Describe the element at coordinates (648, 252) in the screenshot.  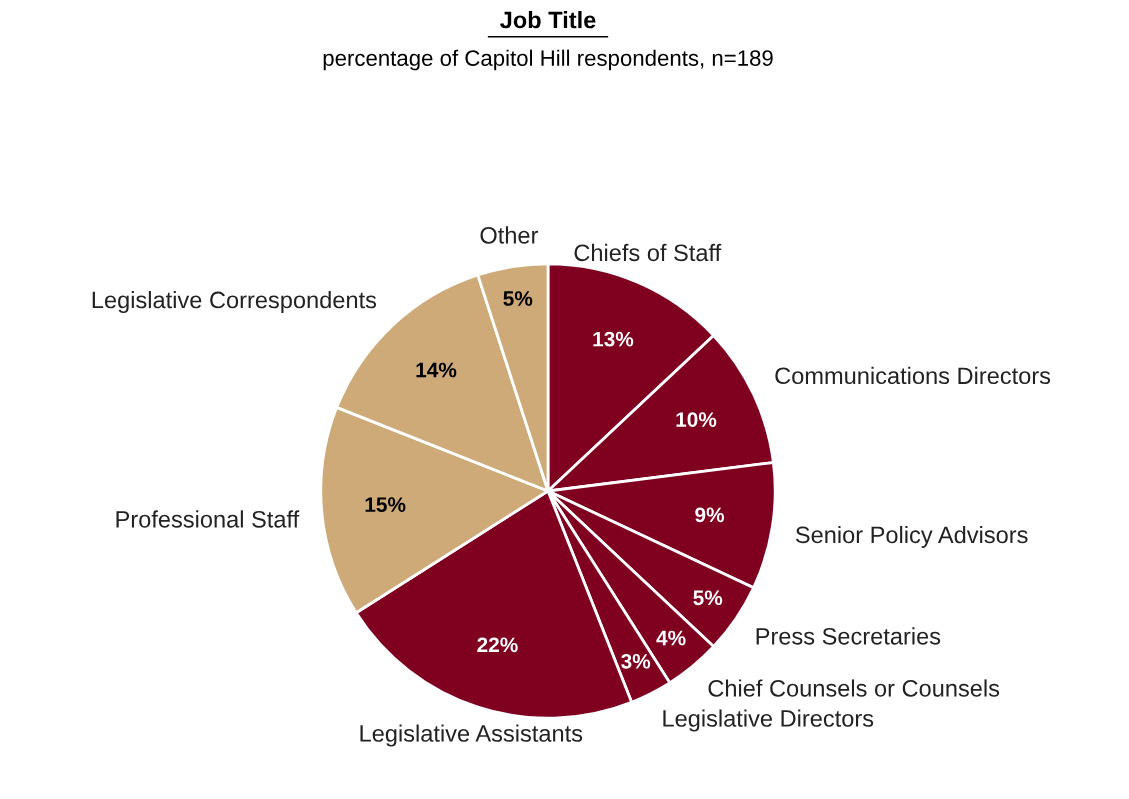
I see `slice-label: Chiefs of Staff` at that location.